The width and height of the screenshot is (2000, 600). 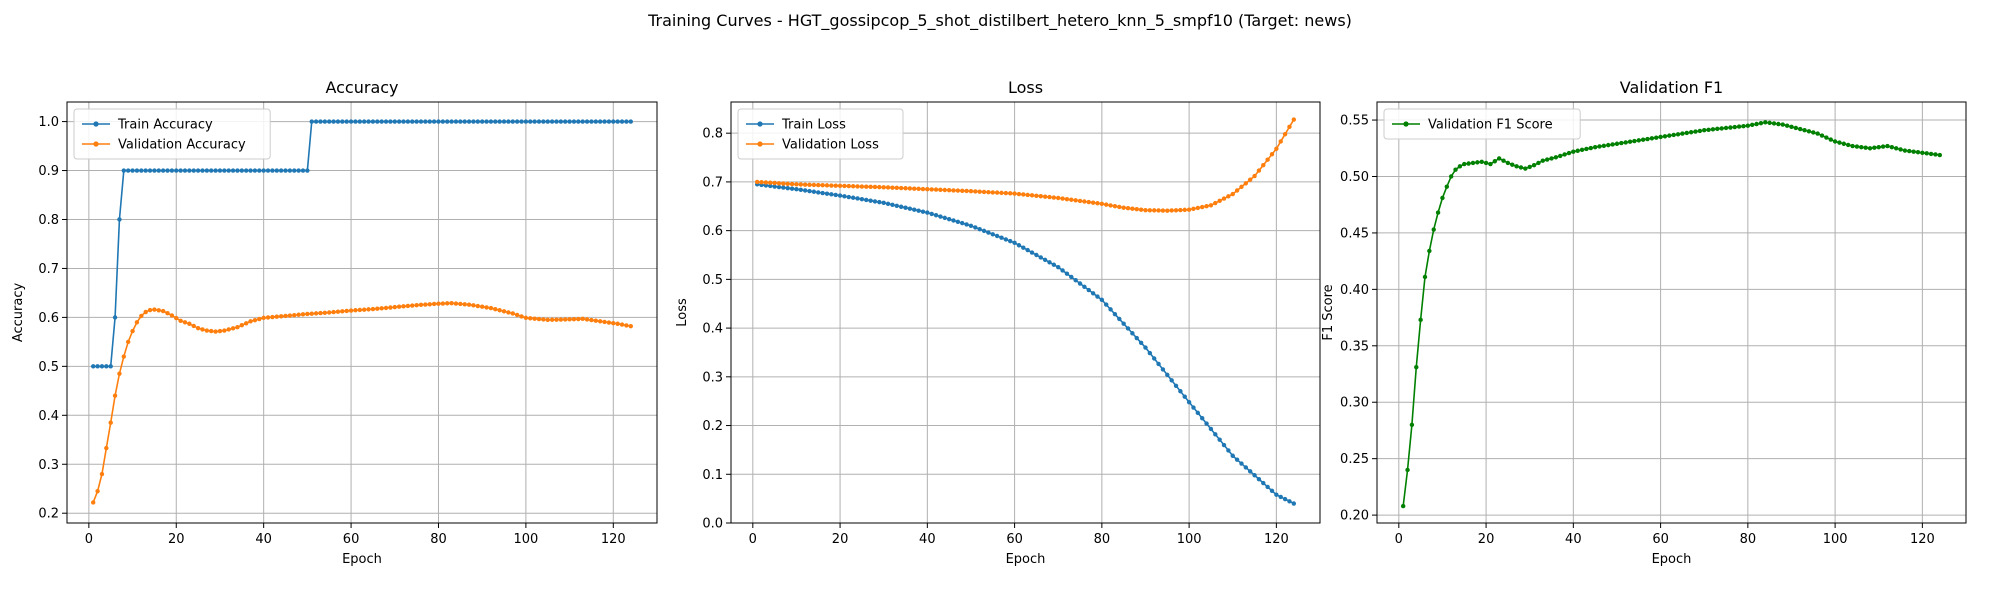 What do you see at coordinates (712, 231) in the screenshot?
I see `y-tick-label: 0.6` at bounding box center [712, 231].